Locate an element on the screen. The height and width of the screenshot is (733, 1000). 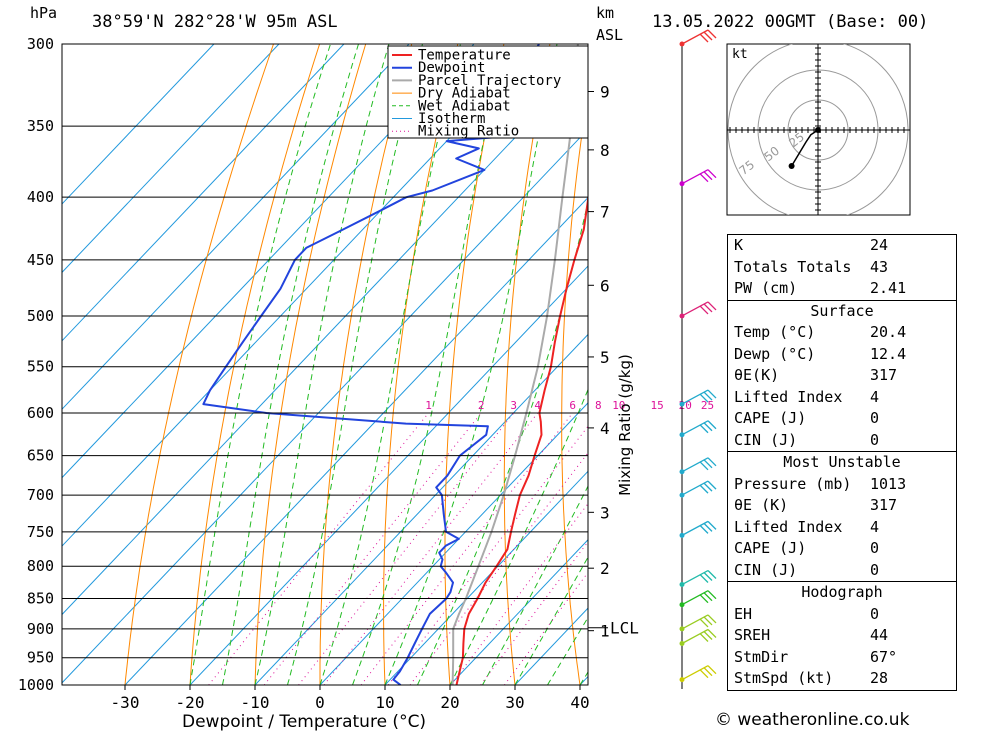
legend-label: Mixing Ratio is located at coordinates (468, 132).